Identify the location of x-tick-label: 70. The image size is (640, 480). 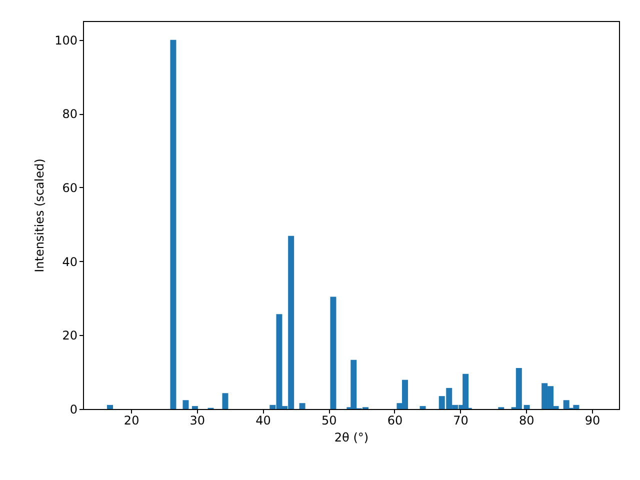
(460, 421).